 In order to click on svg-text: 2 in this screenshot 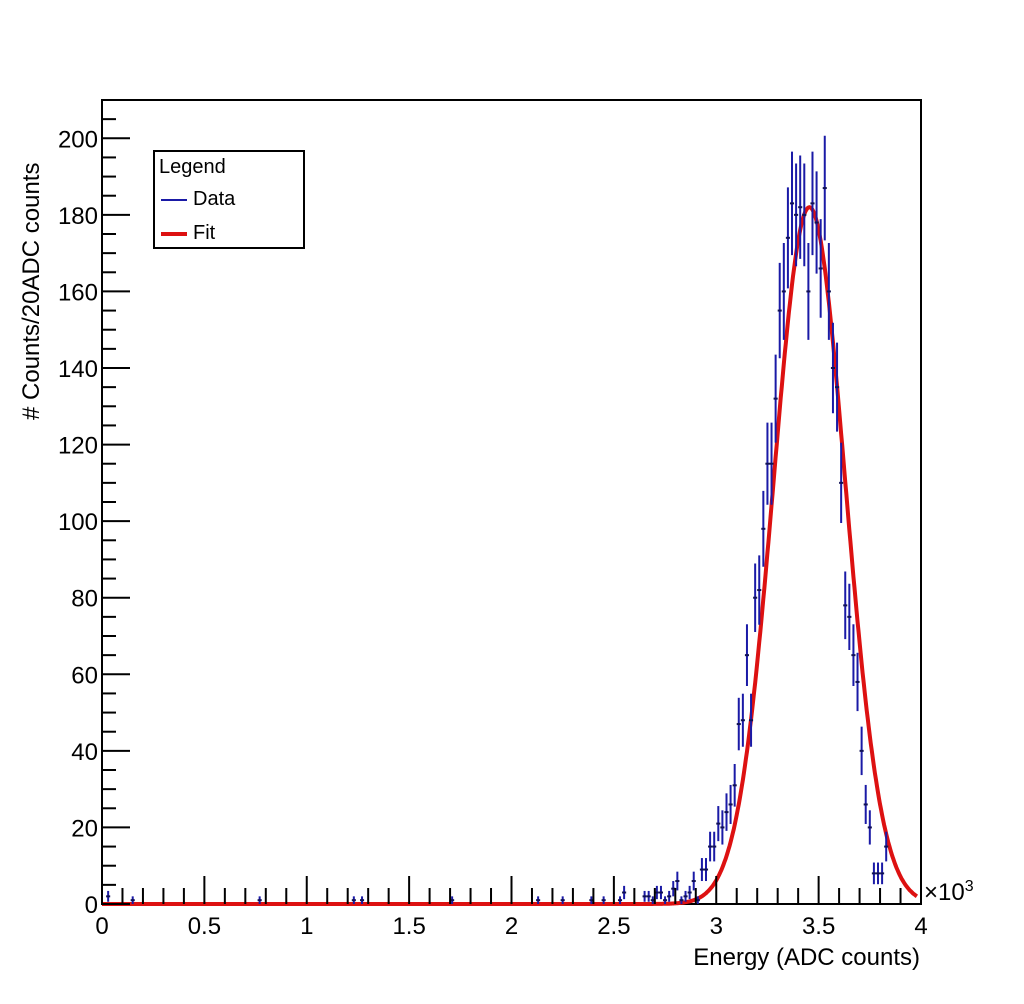, I will do `click(511, 926)`.